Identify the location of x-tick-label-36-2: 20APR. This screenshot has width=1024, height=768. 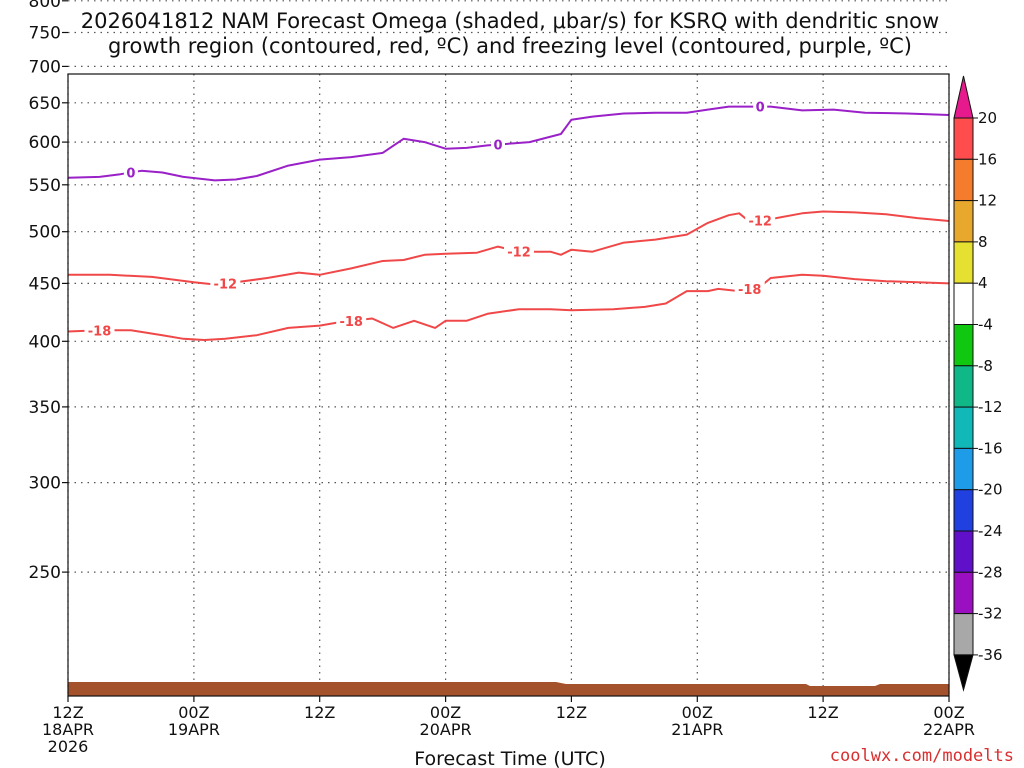
(446, 729).